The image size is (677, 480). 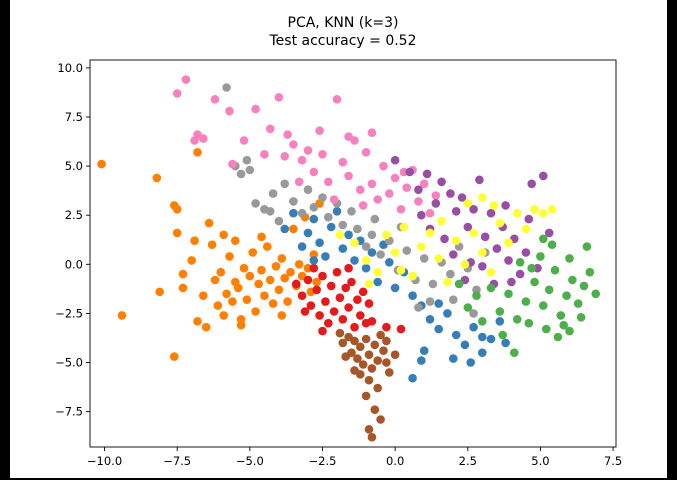 What do you see at coordinates (613, 461) in the screenshot?
I see `x-tick-label: 7.5` at bounding box center [613, 461].